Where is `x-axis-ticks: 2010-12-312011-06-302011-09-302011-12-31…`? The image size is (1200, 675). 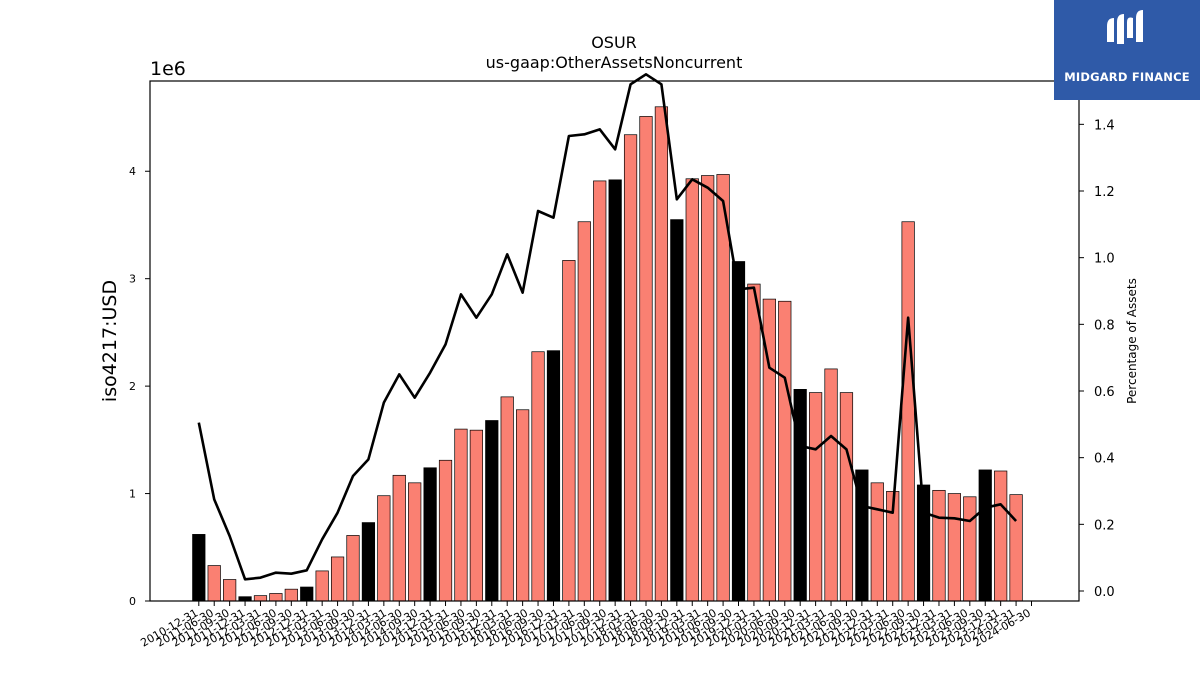 x-axis-ticks: 2010-12-312011-06-302011-09-302011-12-31… is located at coordinates (585, 625).